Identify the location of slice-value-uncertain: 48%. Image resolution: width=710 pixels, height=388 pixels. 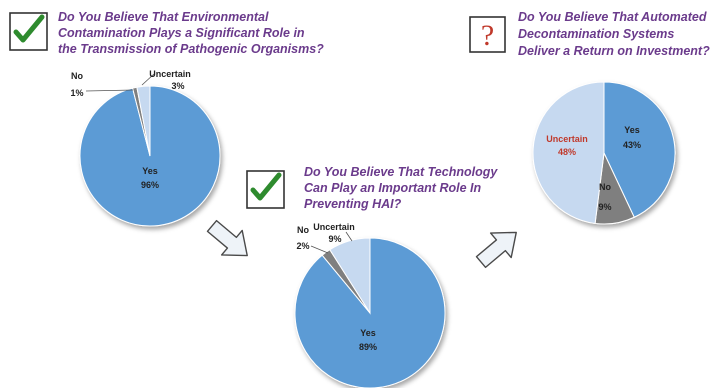
(567, 152).